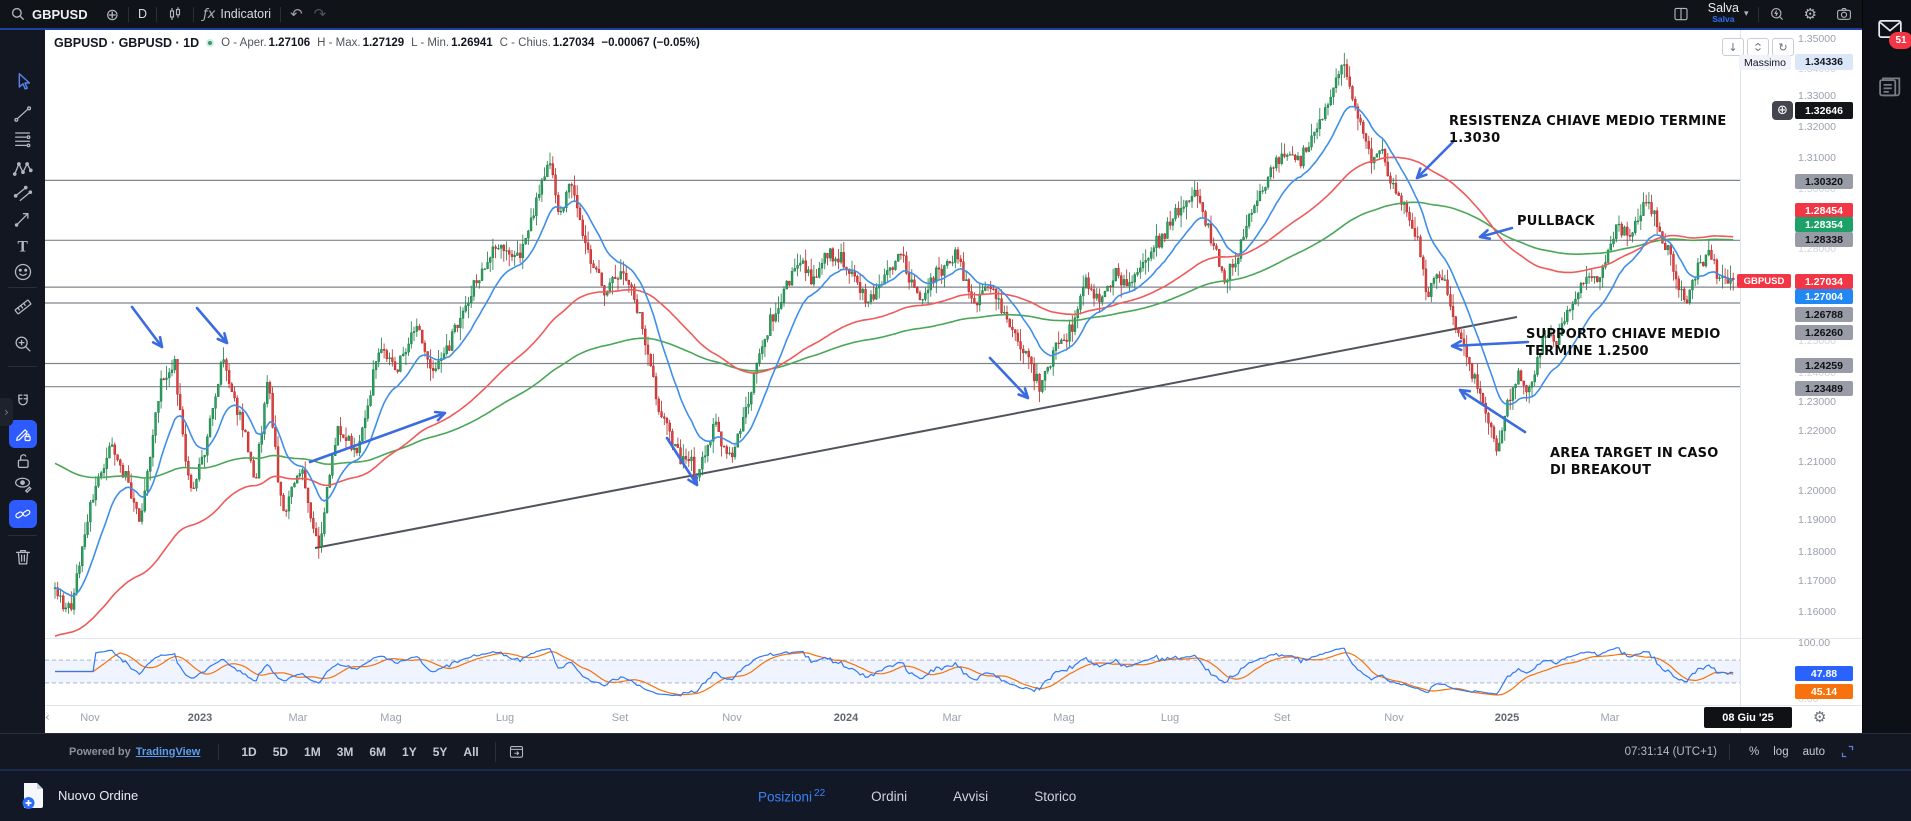 This screenshot has height=821, width=1911. Describe the element at coordinates (792, 796) in the screenshot. I see `tab-posizioni: Posizioni 22` at that location.